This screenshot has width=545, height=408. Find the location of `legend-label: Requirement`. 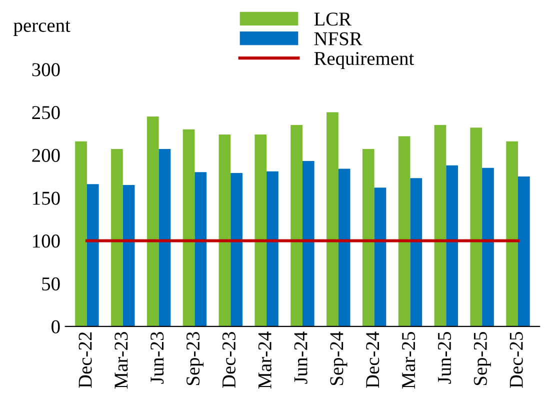

legend-label: Requirement is located at coordinates (364, 61).